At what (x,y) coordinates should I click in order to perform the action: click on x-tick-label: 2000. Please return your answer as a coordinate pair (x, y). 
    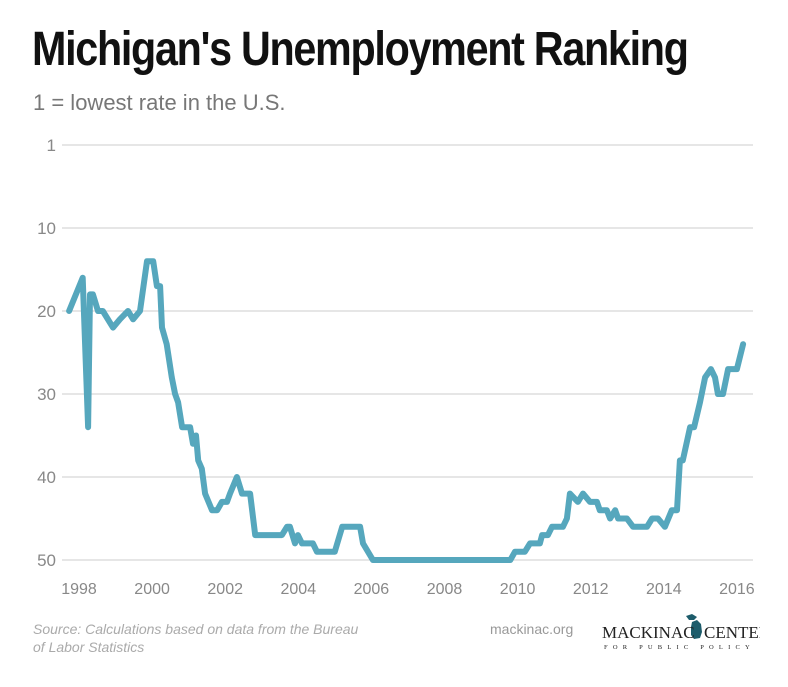
    Looking at the image, I should click on (152, 589).